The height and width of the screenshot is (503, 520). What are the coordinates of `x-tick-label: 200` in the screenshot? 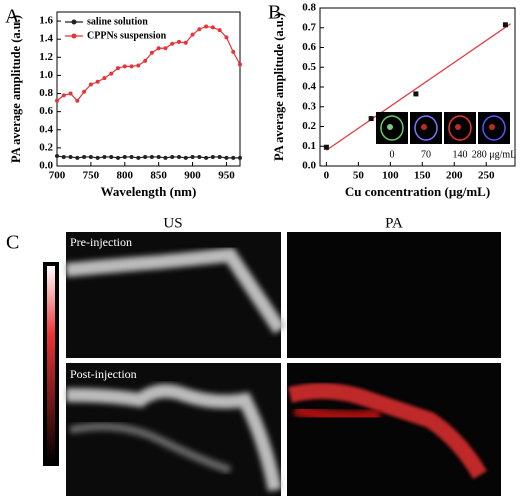 It's located at (454, 176).